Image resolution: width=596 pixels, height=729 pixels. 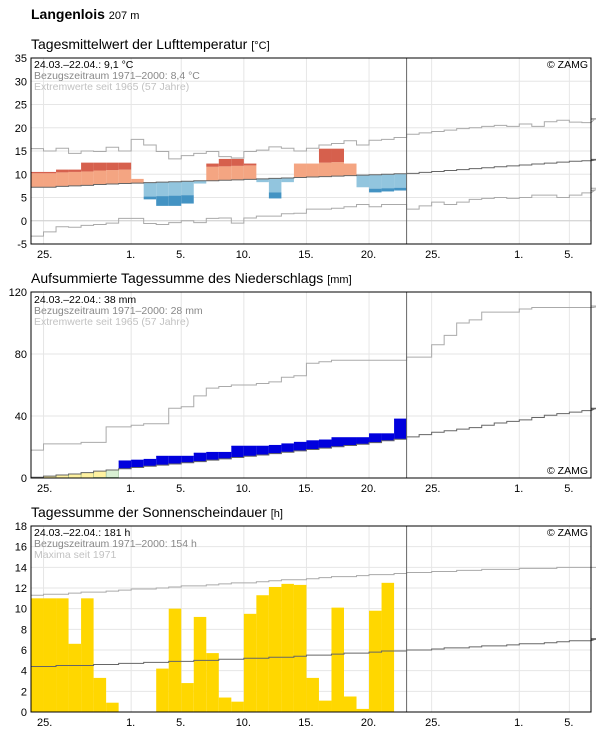 What do you see at coordinates (24, 630) in the screenshot?
I see `y-tick-label: 8` at bounding box center [24, 630].